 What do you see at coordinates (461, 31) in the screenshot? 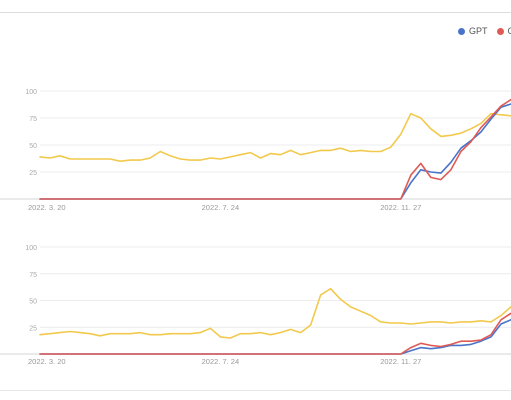
I see `legend-dot-gpt` at bounding box center [461, 31].